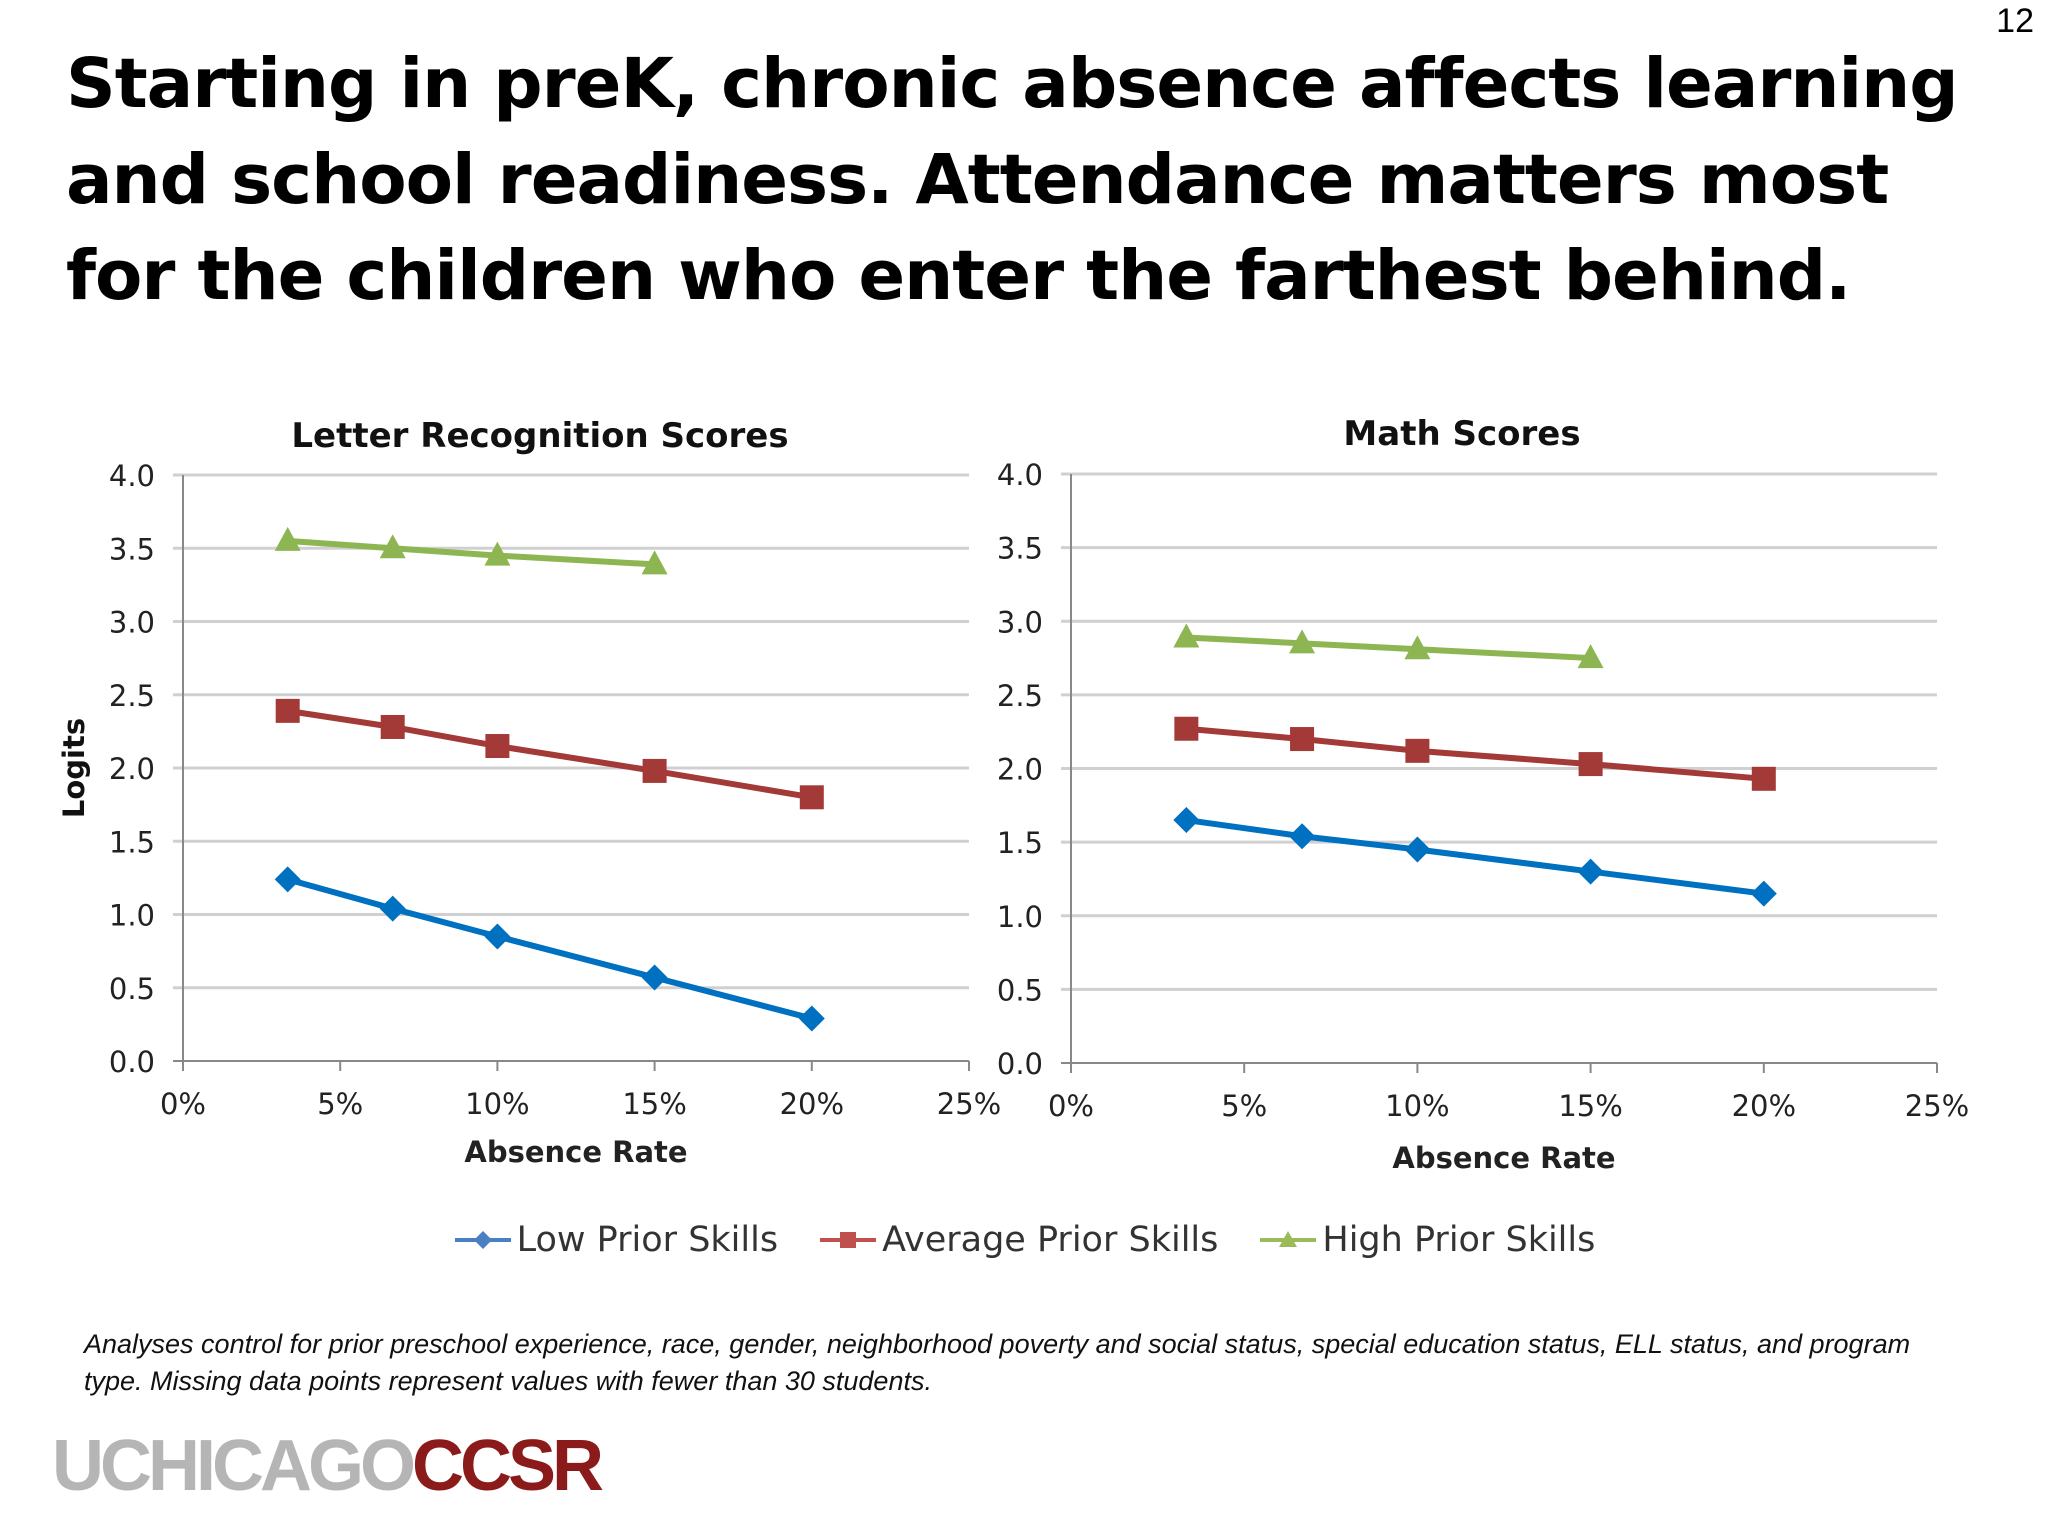 The width and height of the screenshot is (2048, 1536). I want to click on logo-part1: UCHICAGO, so click(234, 1466).